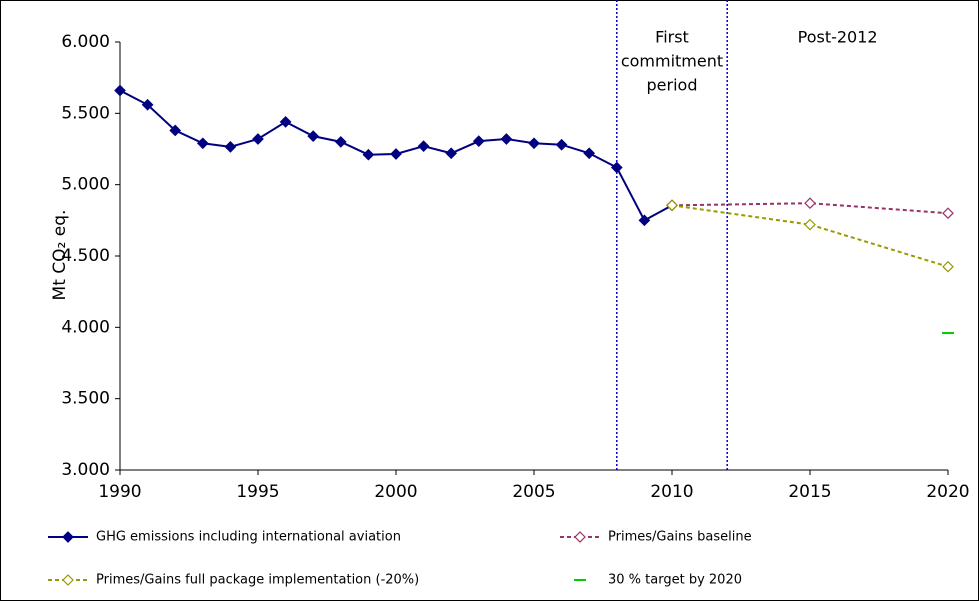  What do you see at coordinates (838, 37) in the screenshot?
I see `annotation: Post-2012` at bounding box center [838, 37].